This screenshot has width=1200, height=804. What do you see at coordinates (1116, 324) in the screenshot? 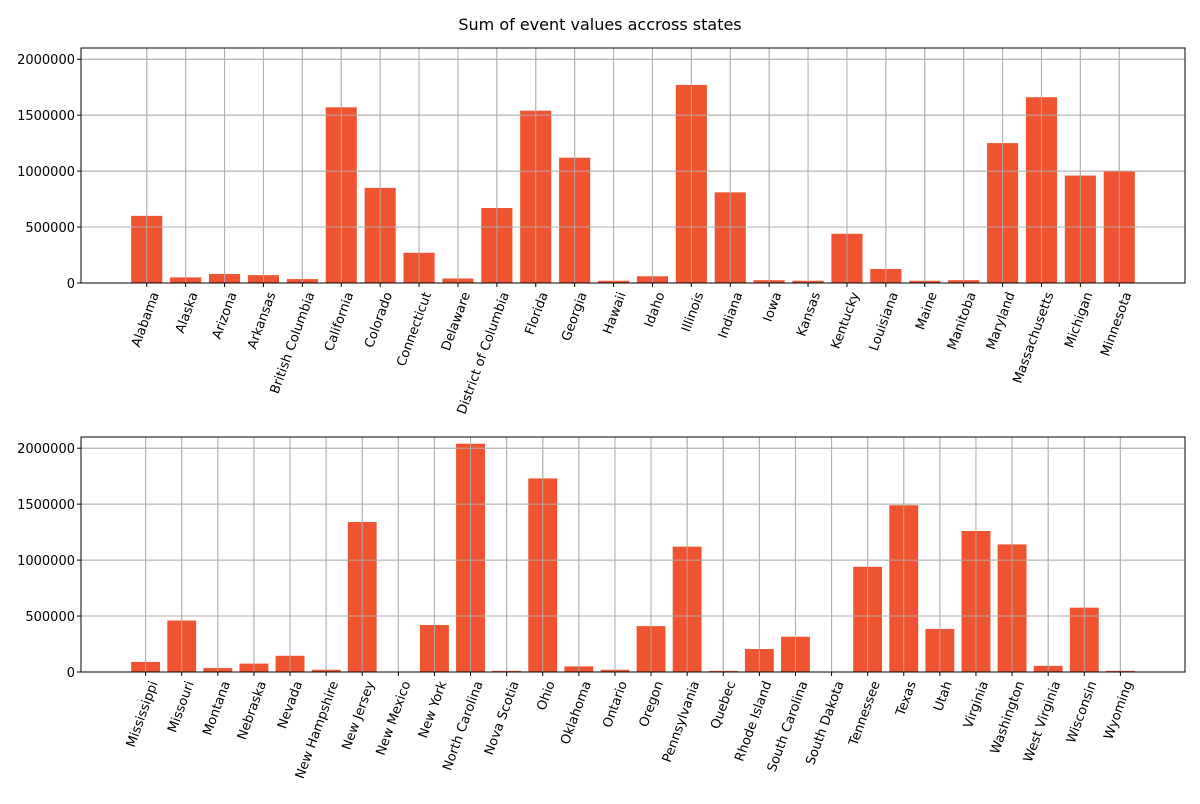
I see `x-tick-label: Minnesota` at bounding box center [1116, 324].